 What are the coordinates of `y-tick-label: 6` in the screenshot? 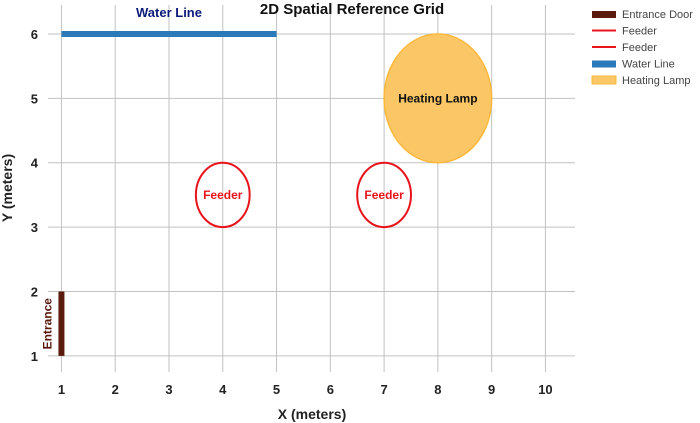 It's located at (34, 34).